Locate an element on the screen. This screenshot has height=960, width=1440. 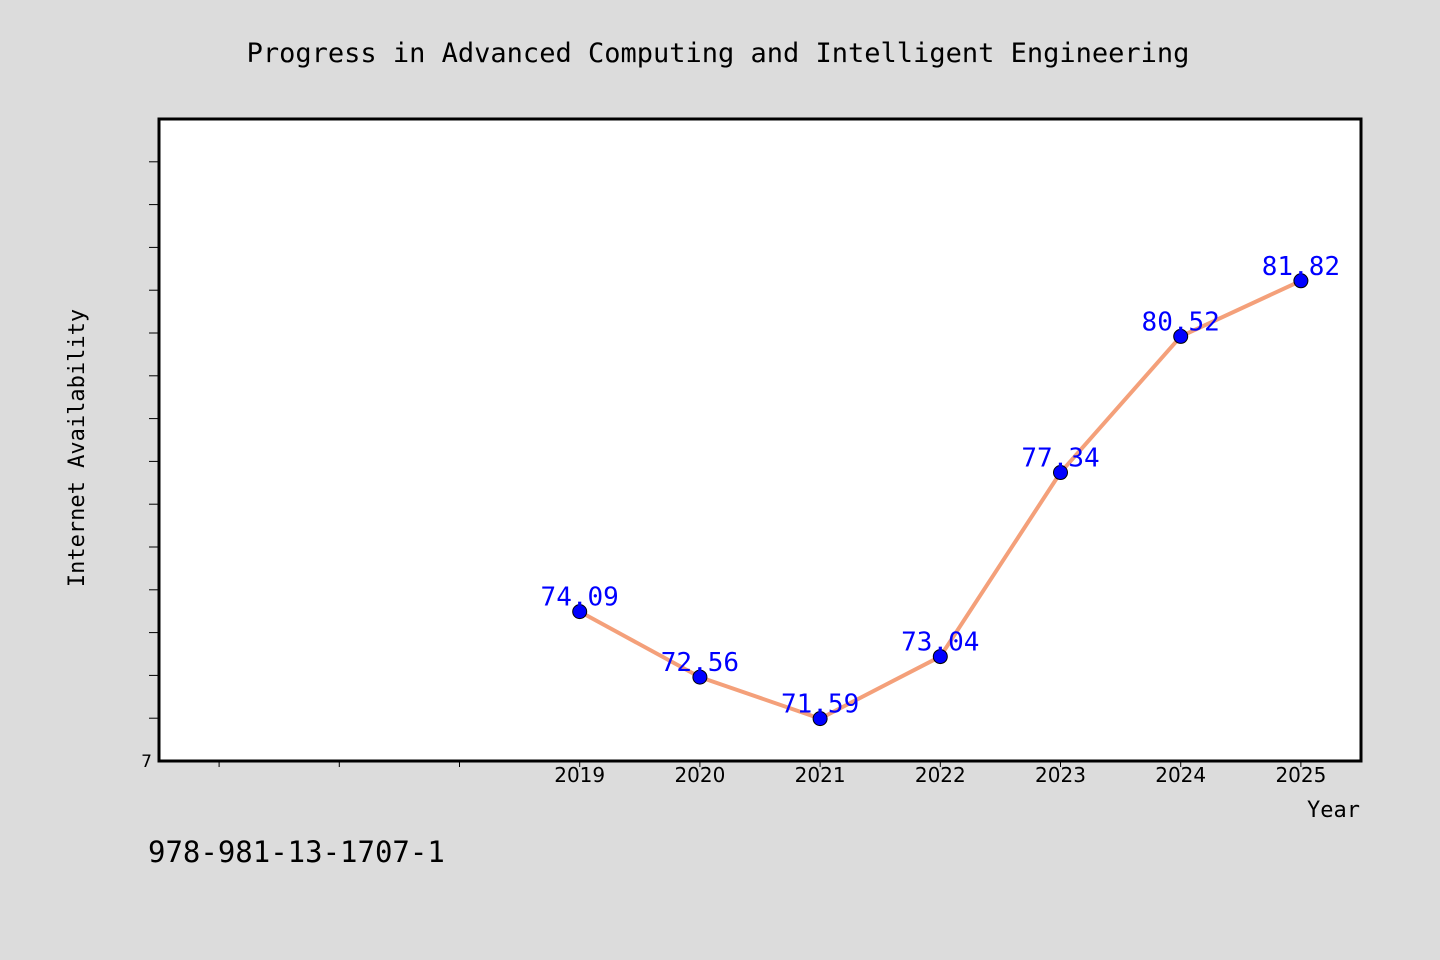
x-tick-labels: 2019 2020 2021 2022 2023 2024 2025 is located at coordinates (940, 775).